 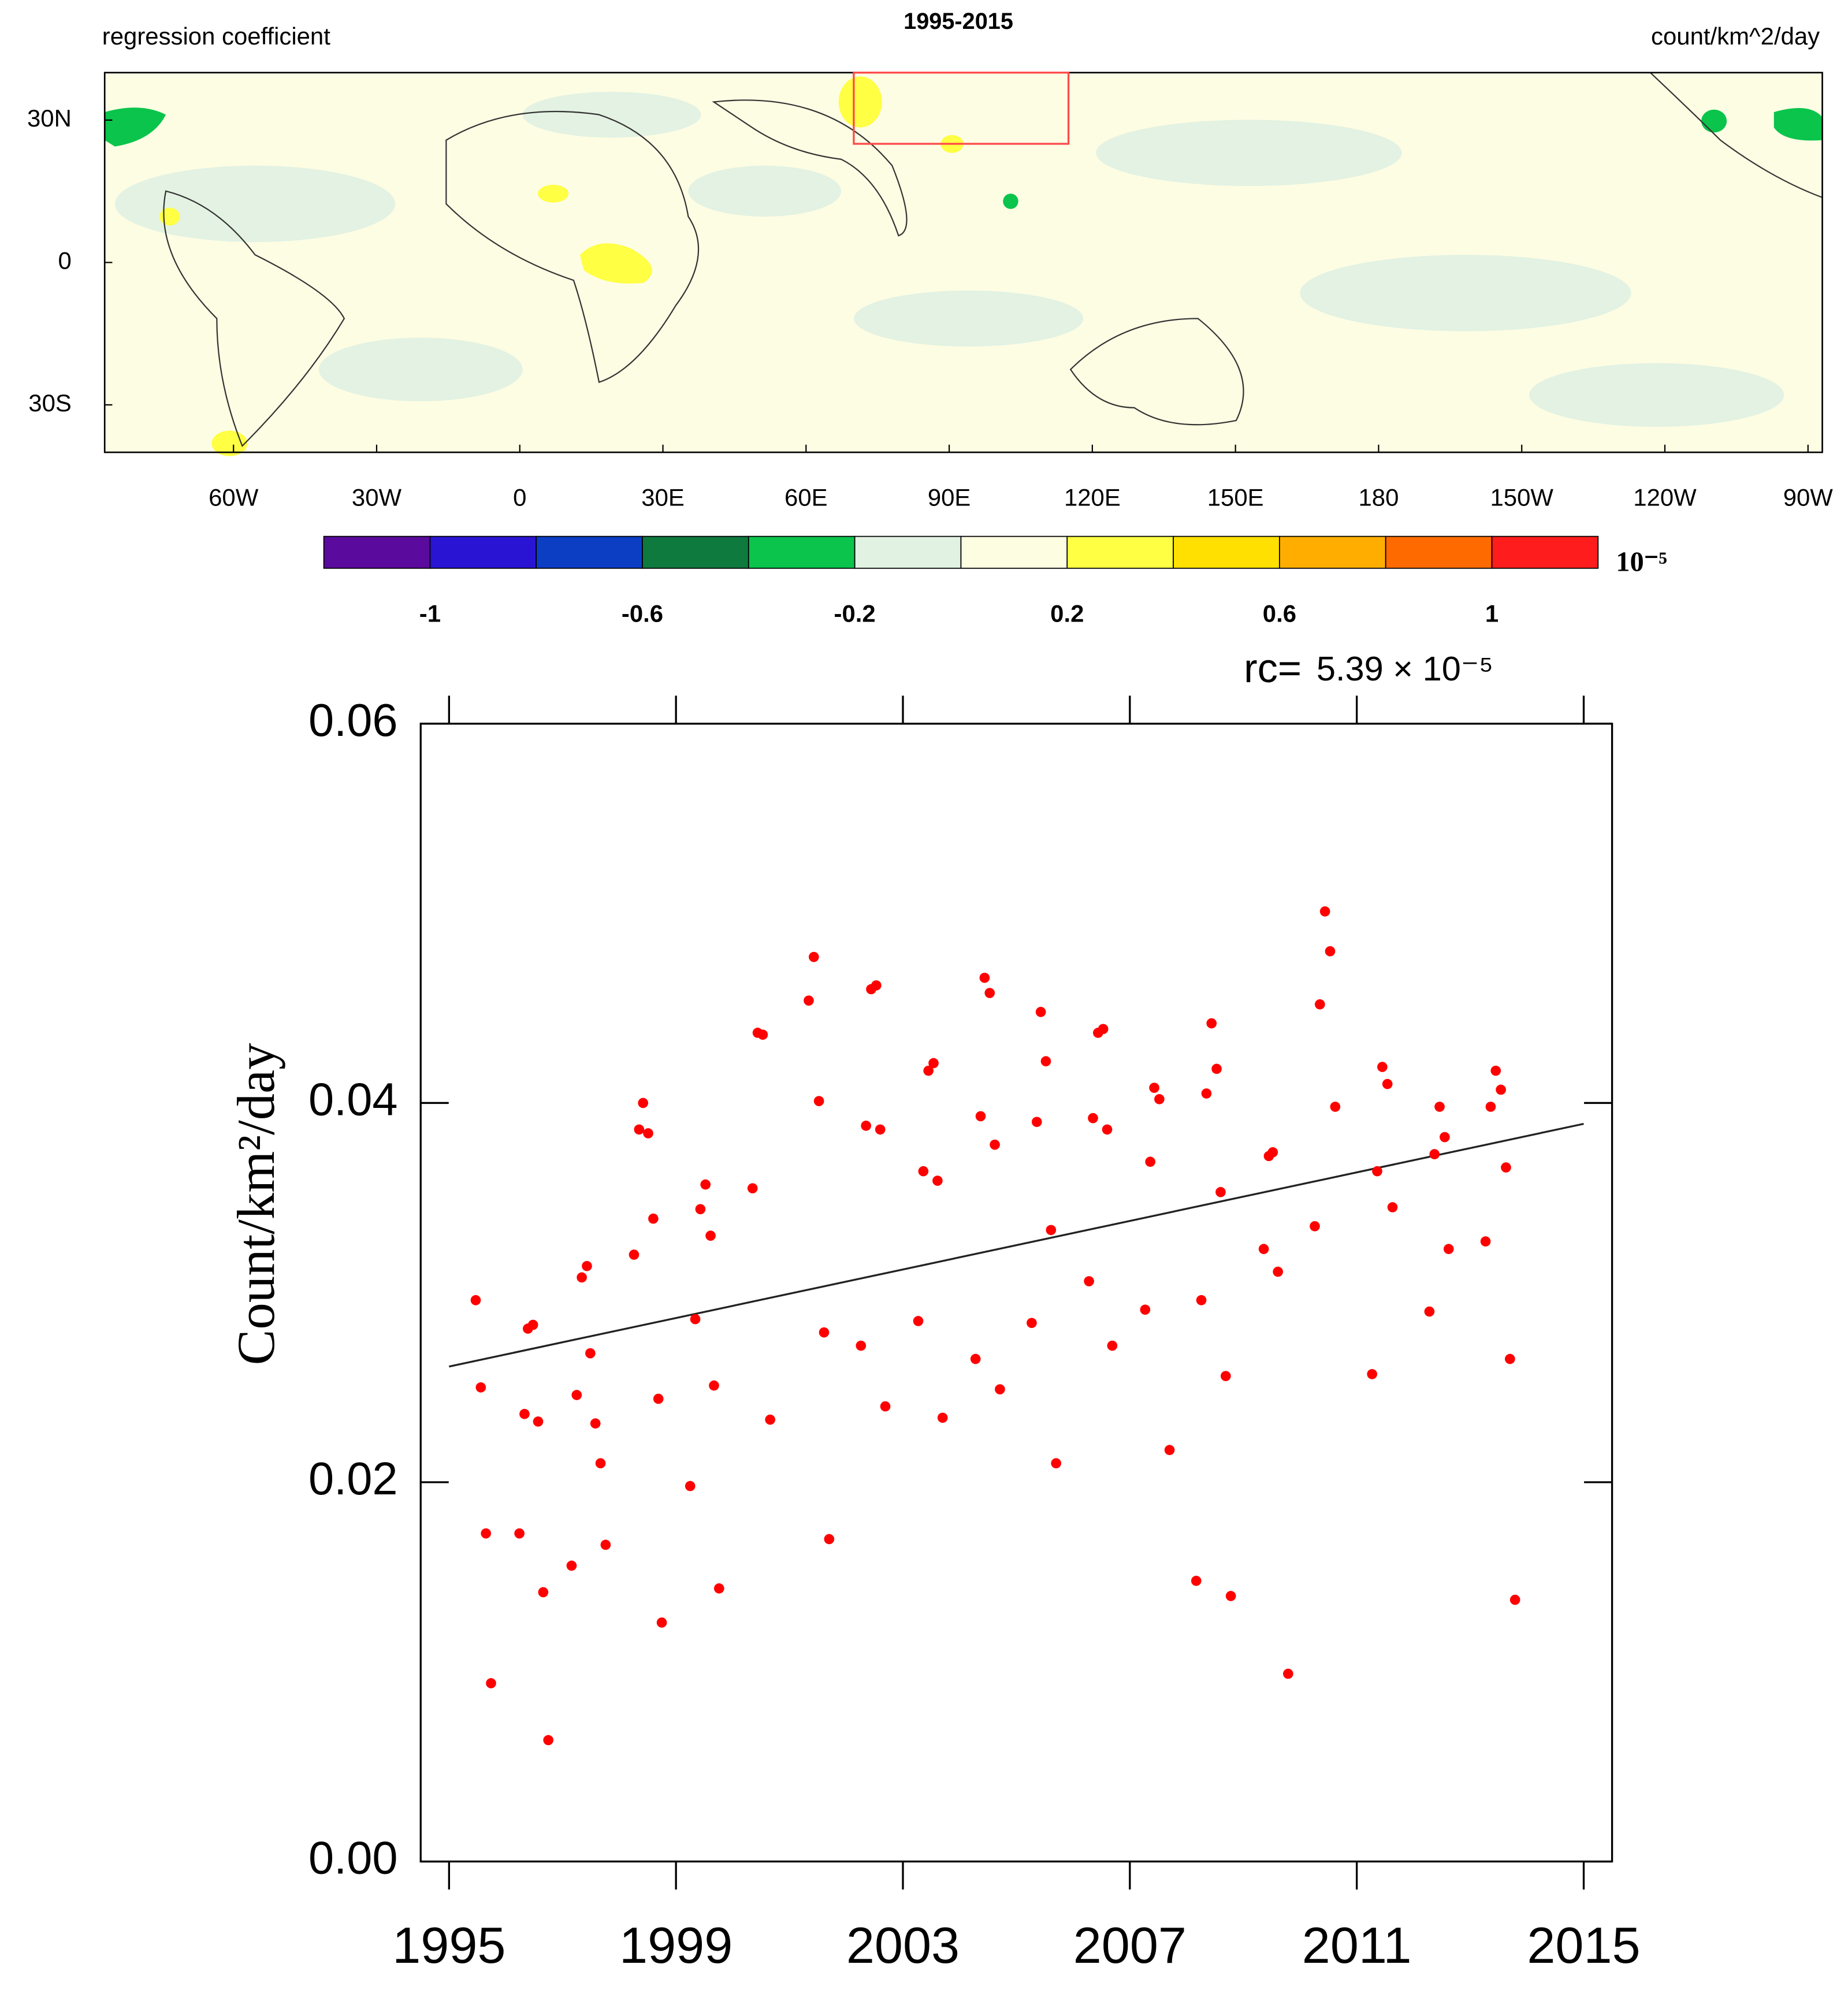 I want to click on y-tick-label: 30N, so click(x=50, y=119).